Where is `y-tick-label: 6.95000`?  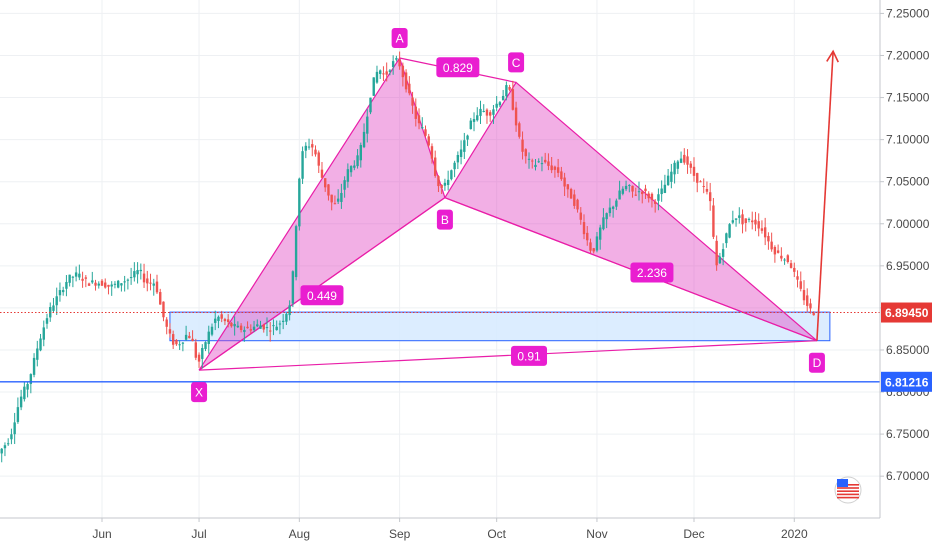 y-tick-label: 6.95000 is located at coordinates (908, 266).